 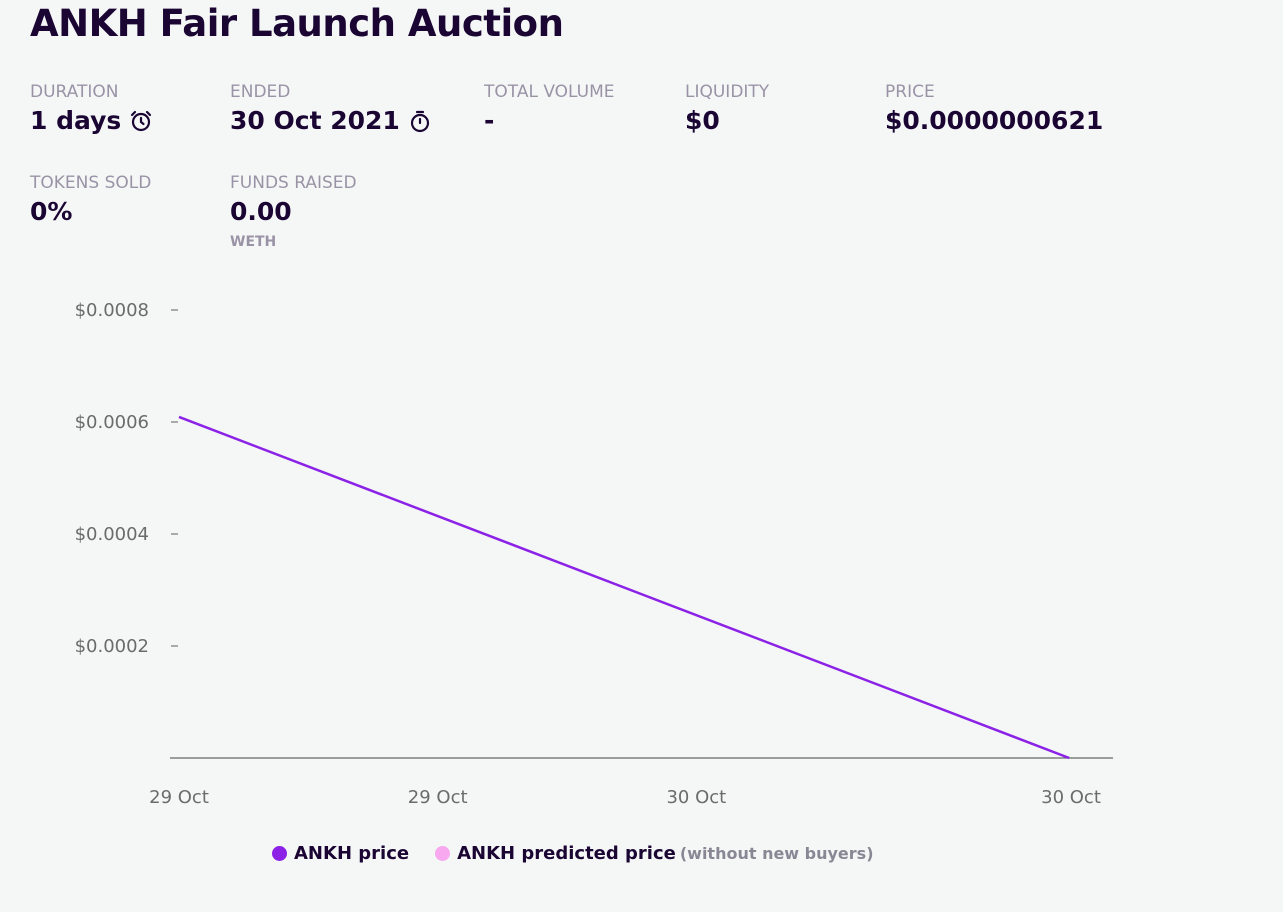 What do you see at coordinates (727, 108) in the screenshot?
I see `stat-liquidity: LIQUIDITY $0` at bounding box center [727, 108].